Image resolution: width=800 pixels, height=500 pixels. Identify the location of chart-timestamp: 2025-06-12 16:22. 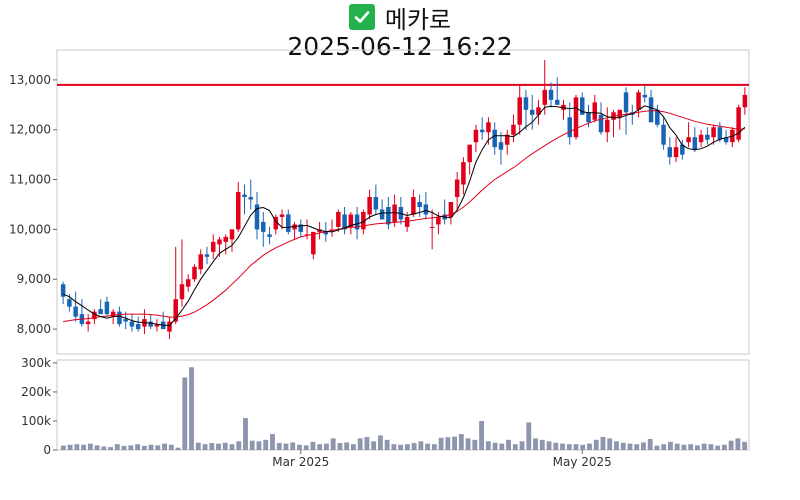
(400, 46).